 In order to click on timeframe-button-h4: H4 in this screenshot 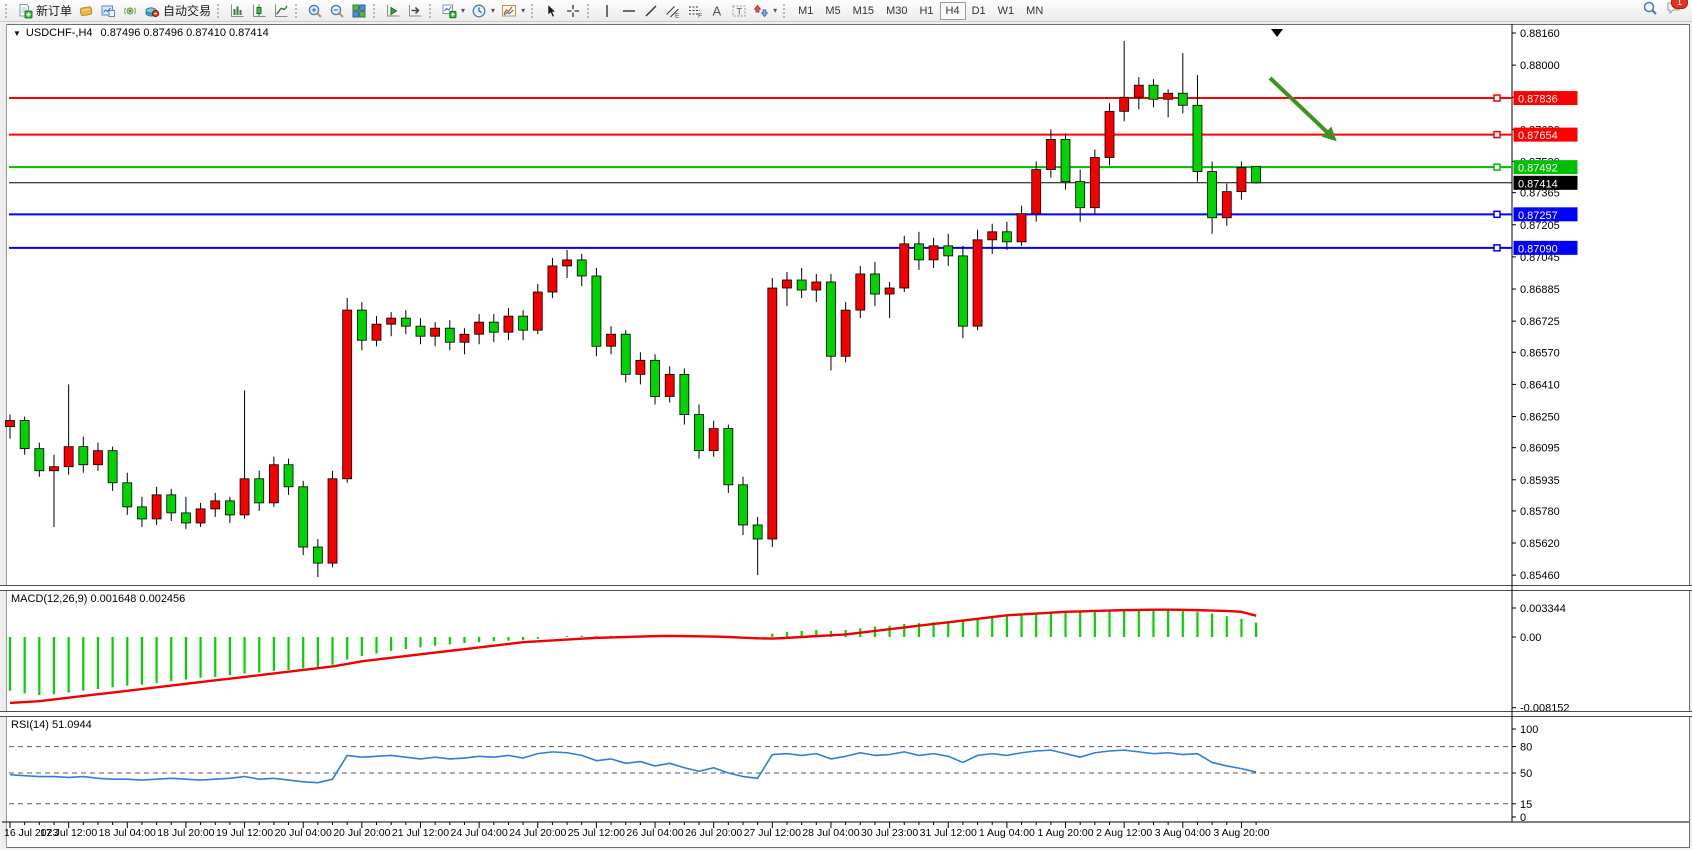, I will do `click(952, 10)`.